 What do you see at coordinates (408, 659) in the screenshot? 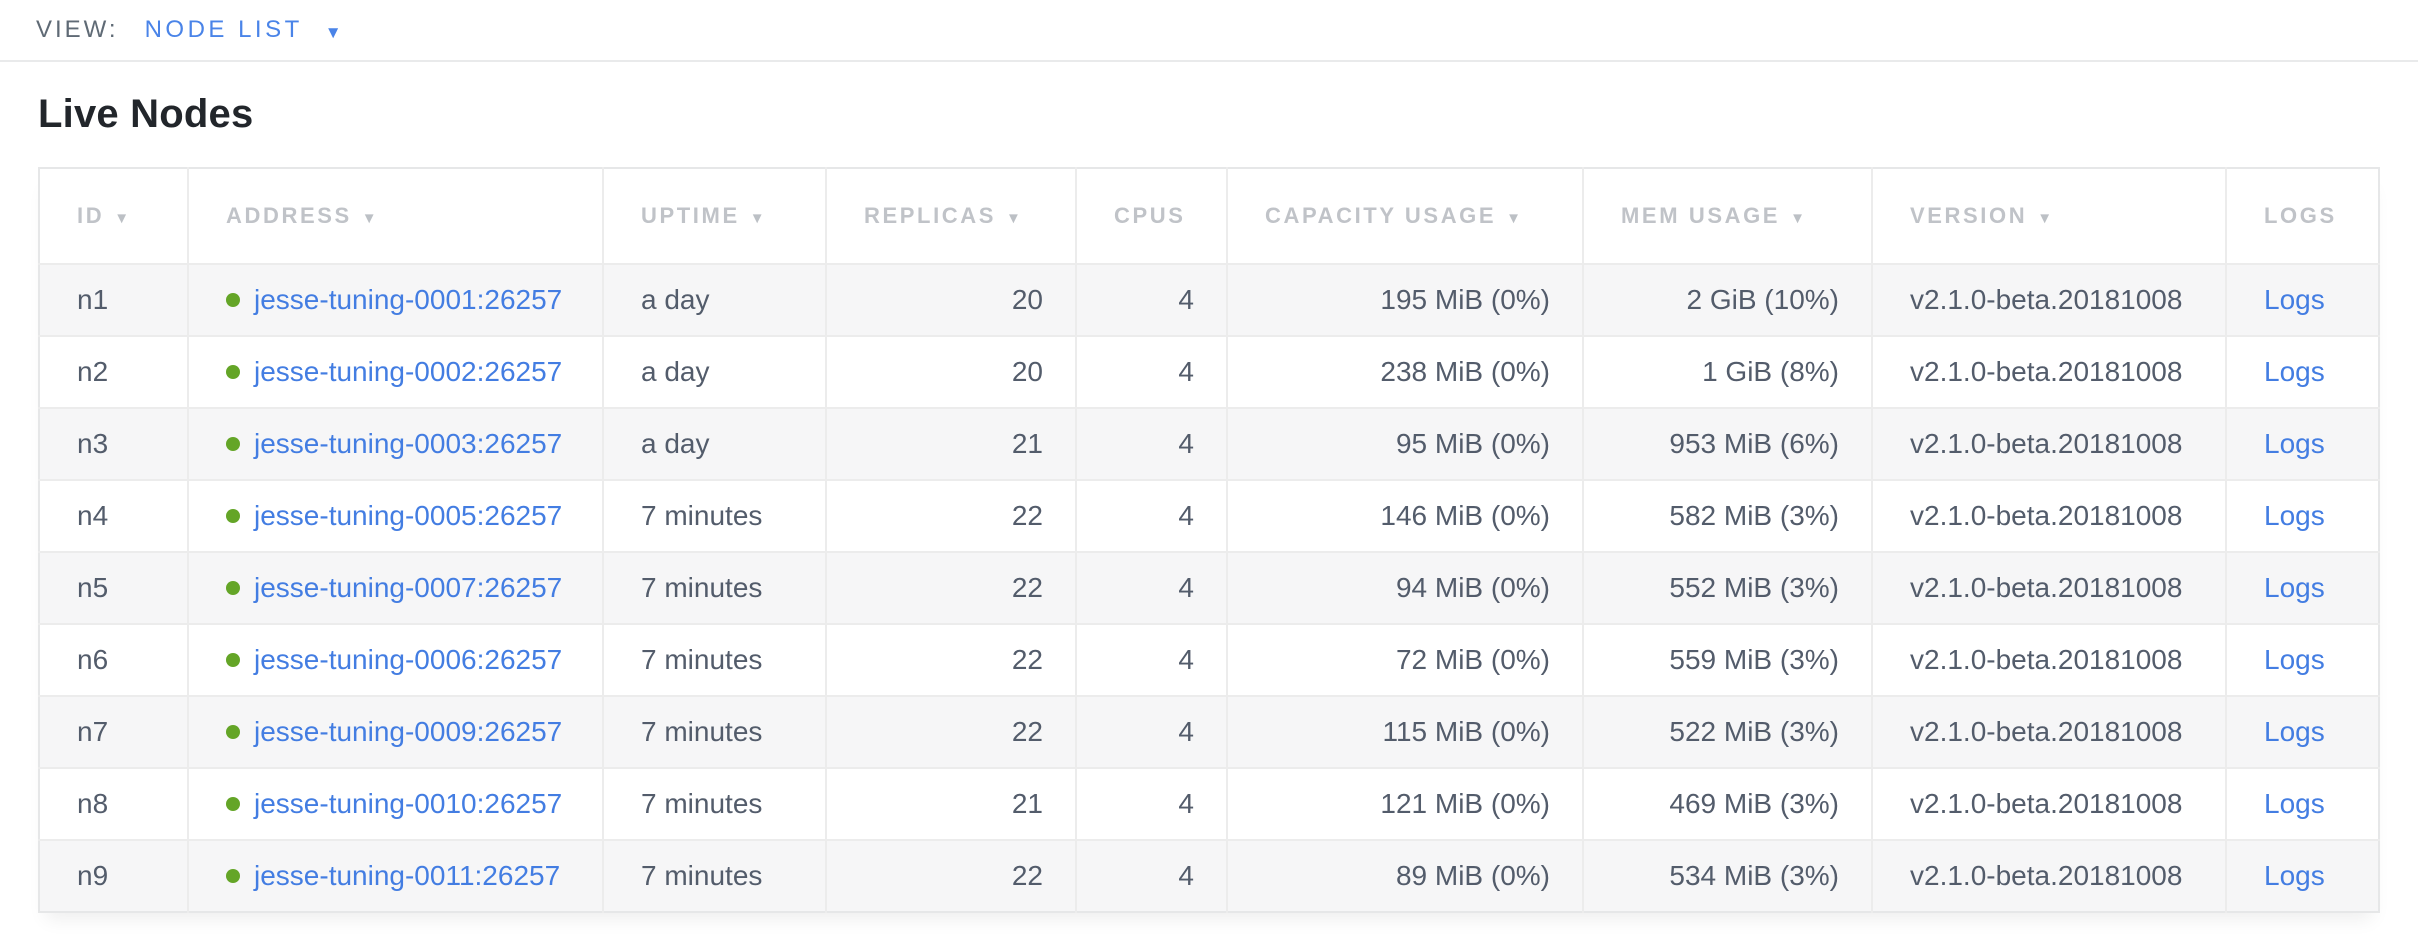
I see `node-address-link: jesse-tuning-0006:26257` at bounding box center [408, 659].